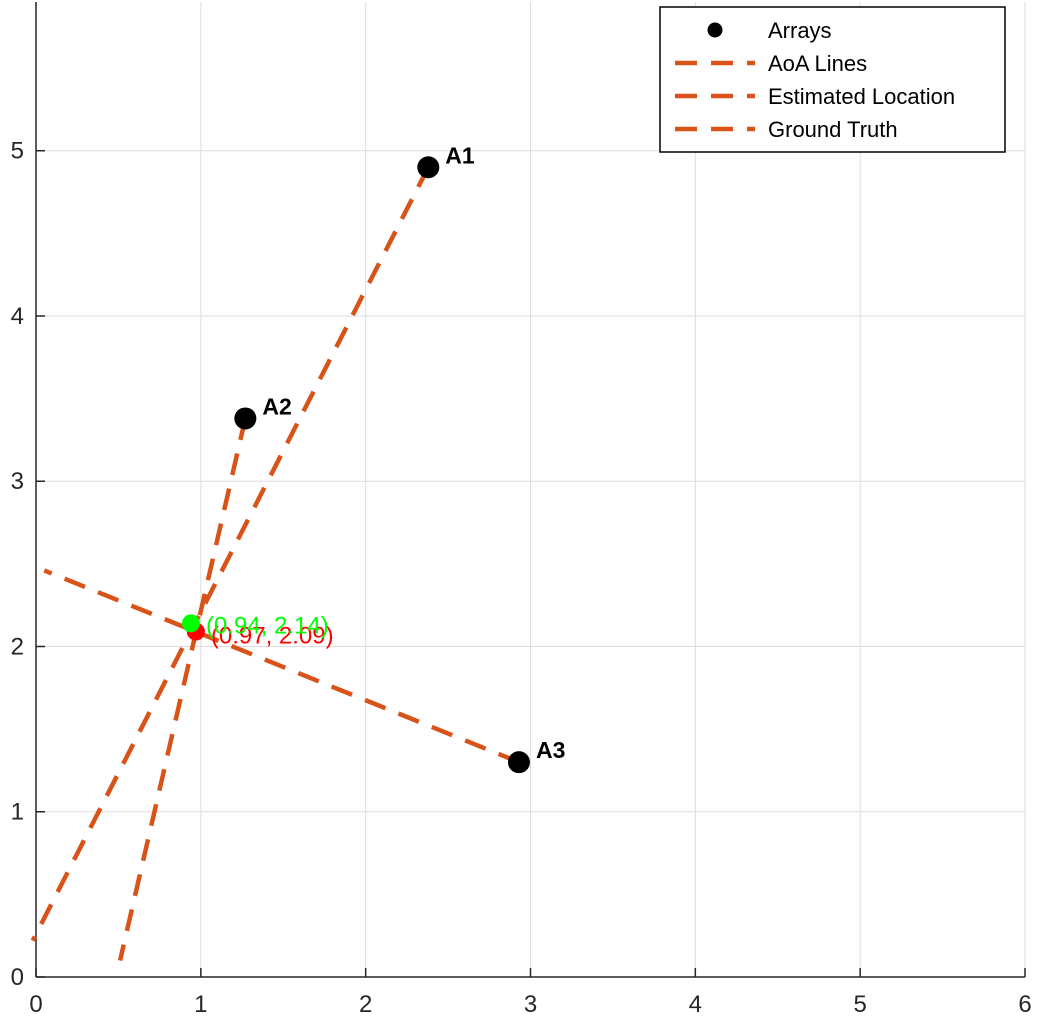 This screenshot has height=1022, width=1041. I want to click on array-marker-a1, so click(428, 167).